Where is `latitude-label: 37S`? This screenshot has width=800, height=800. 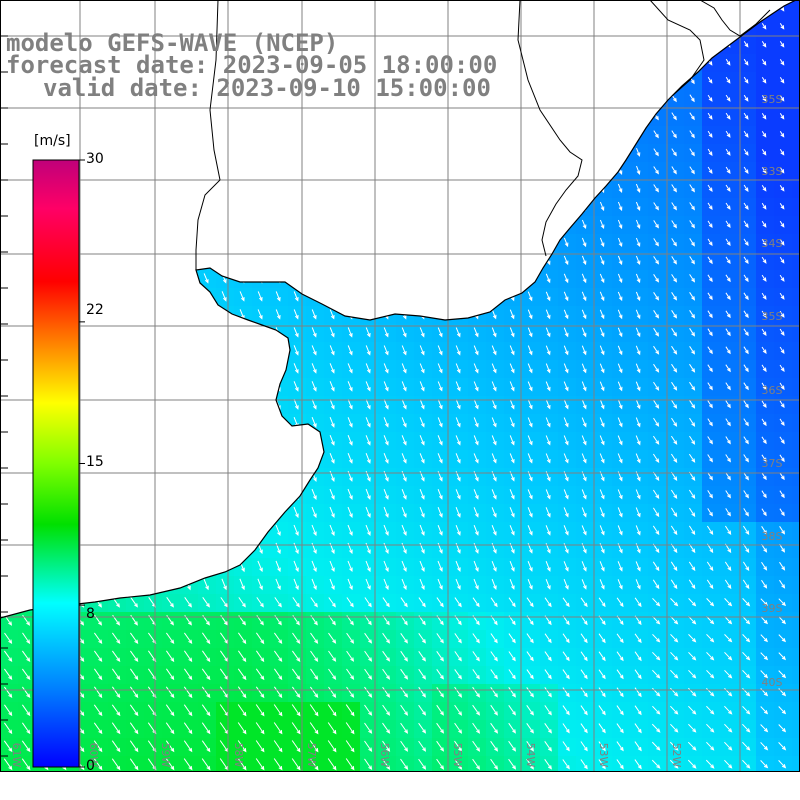
latitude-label: 37S is located at coordinates (772, 463).